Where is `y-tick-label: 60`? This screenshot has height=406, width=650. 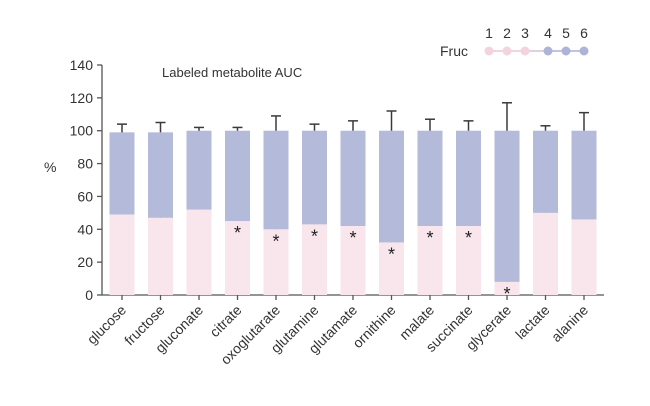 y-tick-label: 60 is located at coordinates (85, 196).